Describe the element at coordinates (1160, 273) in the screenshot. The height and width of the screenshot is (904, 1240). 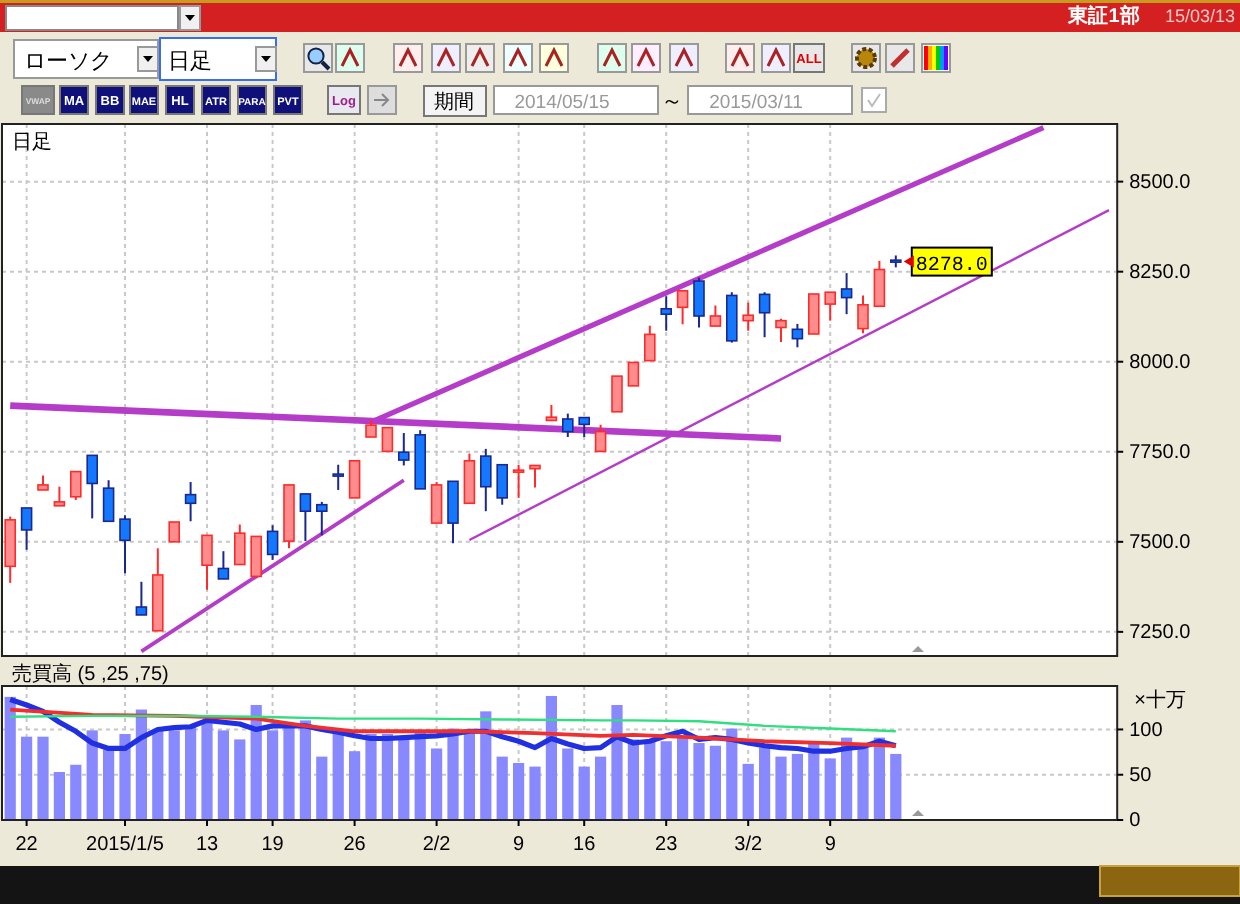
I see `y-tick-label: 8250.0` at that location.